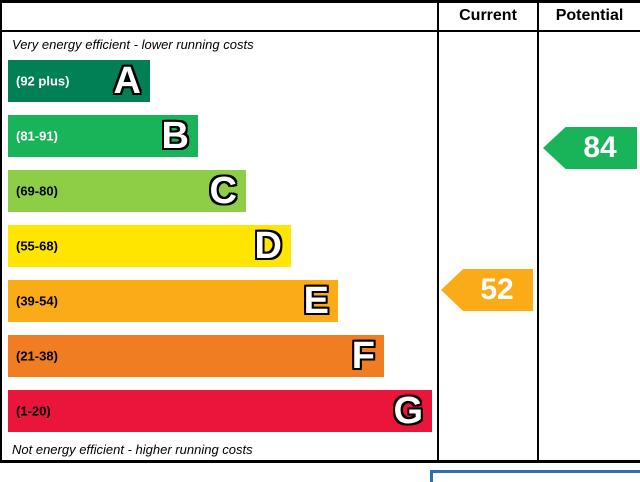 The width and height of the screenshot is (640, 482). Describe the element at coordinates (320, 31) in the screenshot. I see `header-divider-line` at that location.